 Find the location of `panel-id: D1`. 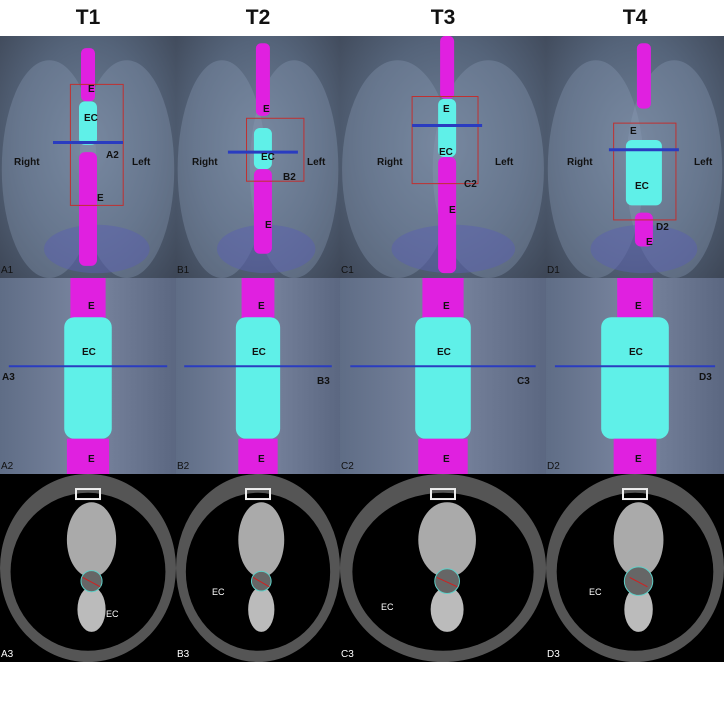

panel-id: D1 is located at coordinates (553, 270).